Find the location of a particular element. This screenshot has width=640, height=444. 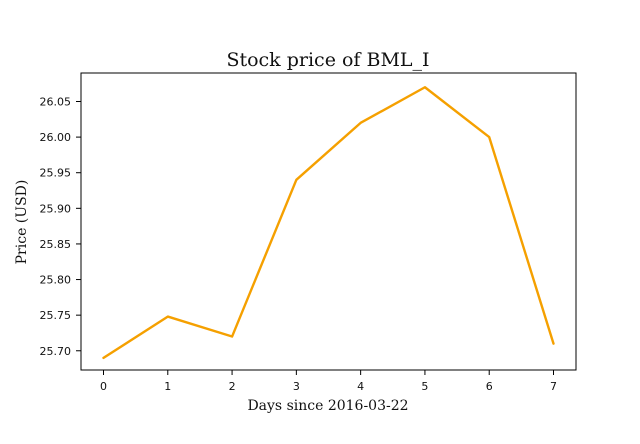

x-tick-label: 7 is located at coordinates (553, 386).